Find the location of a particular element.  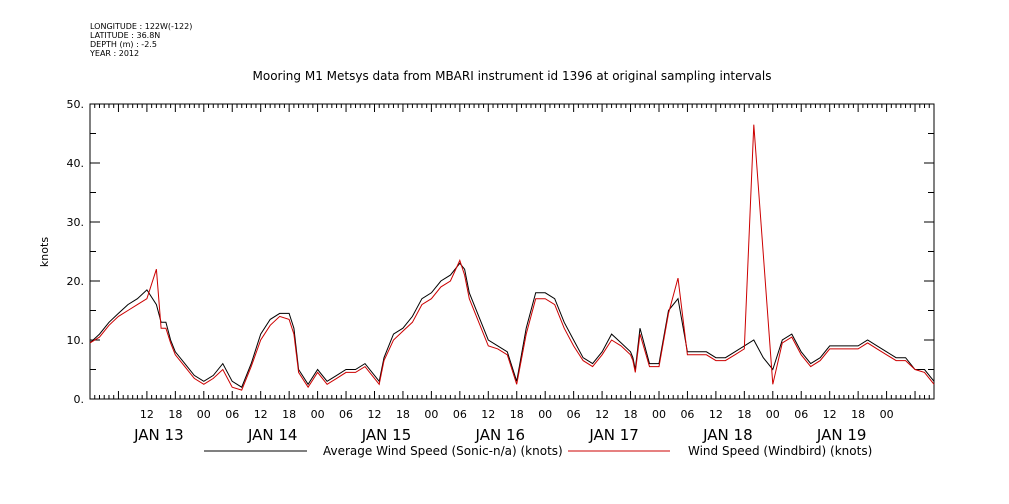

y-tick-label: 30. is located at coordinates (76, 222).